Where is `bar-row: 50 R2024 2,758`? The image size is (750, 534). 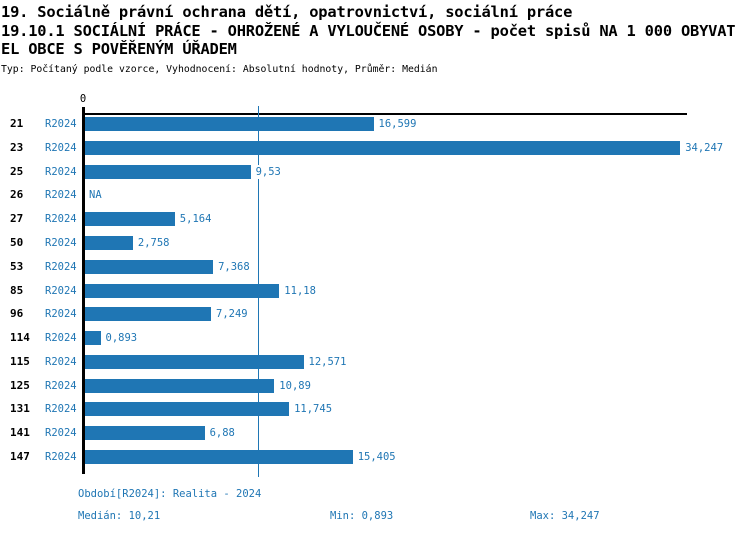
bar-row: 50 R2024 2,758 is located at coordinates (375, 242).